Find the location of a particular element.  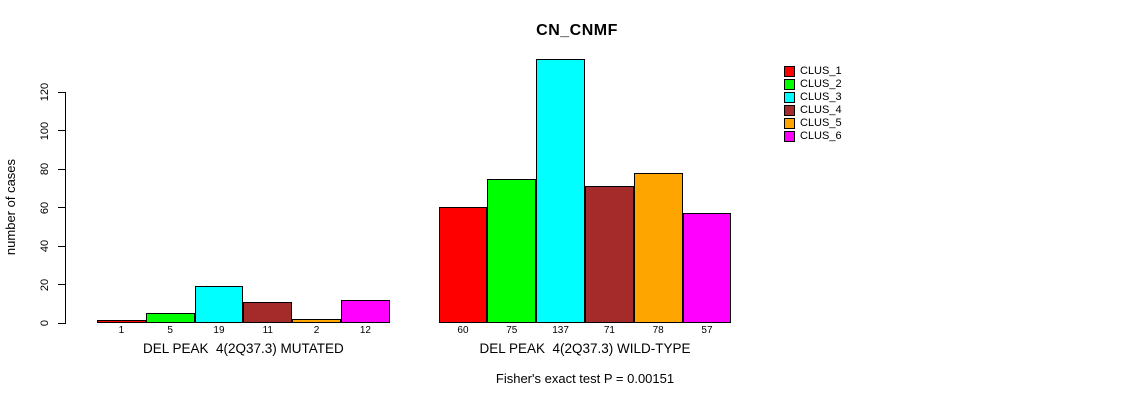

y-tick-label: 80 is located at coordinates (45, 169).